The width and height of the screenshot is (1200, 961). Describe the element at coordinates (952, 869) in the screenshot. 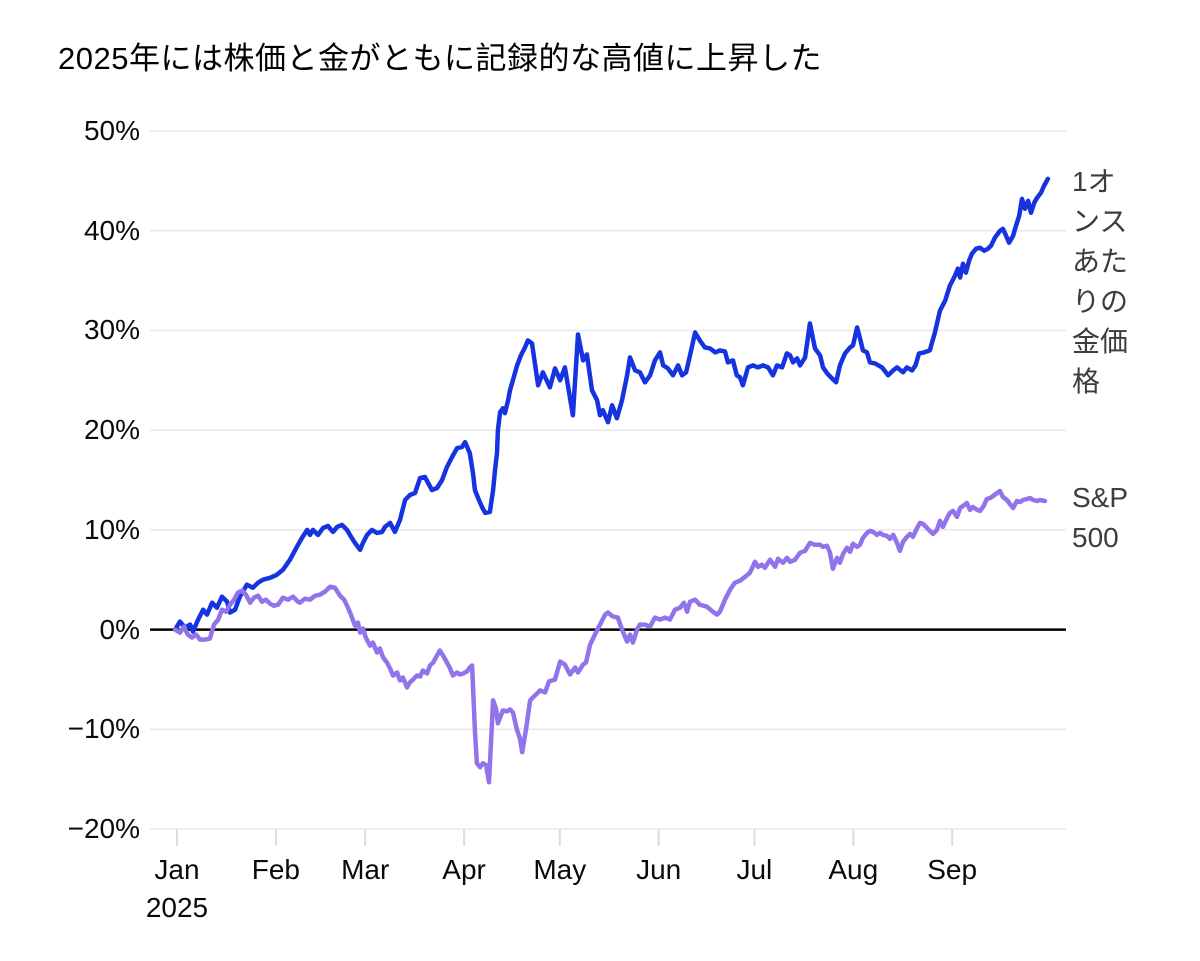

I see `x-axis-tick-label: Sep` at that location.